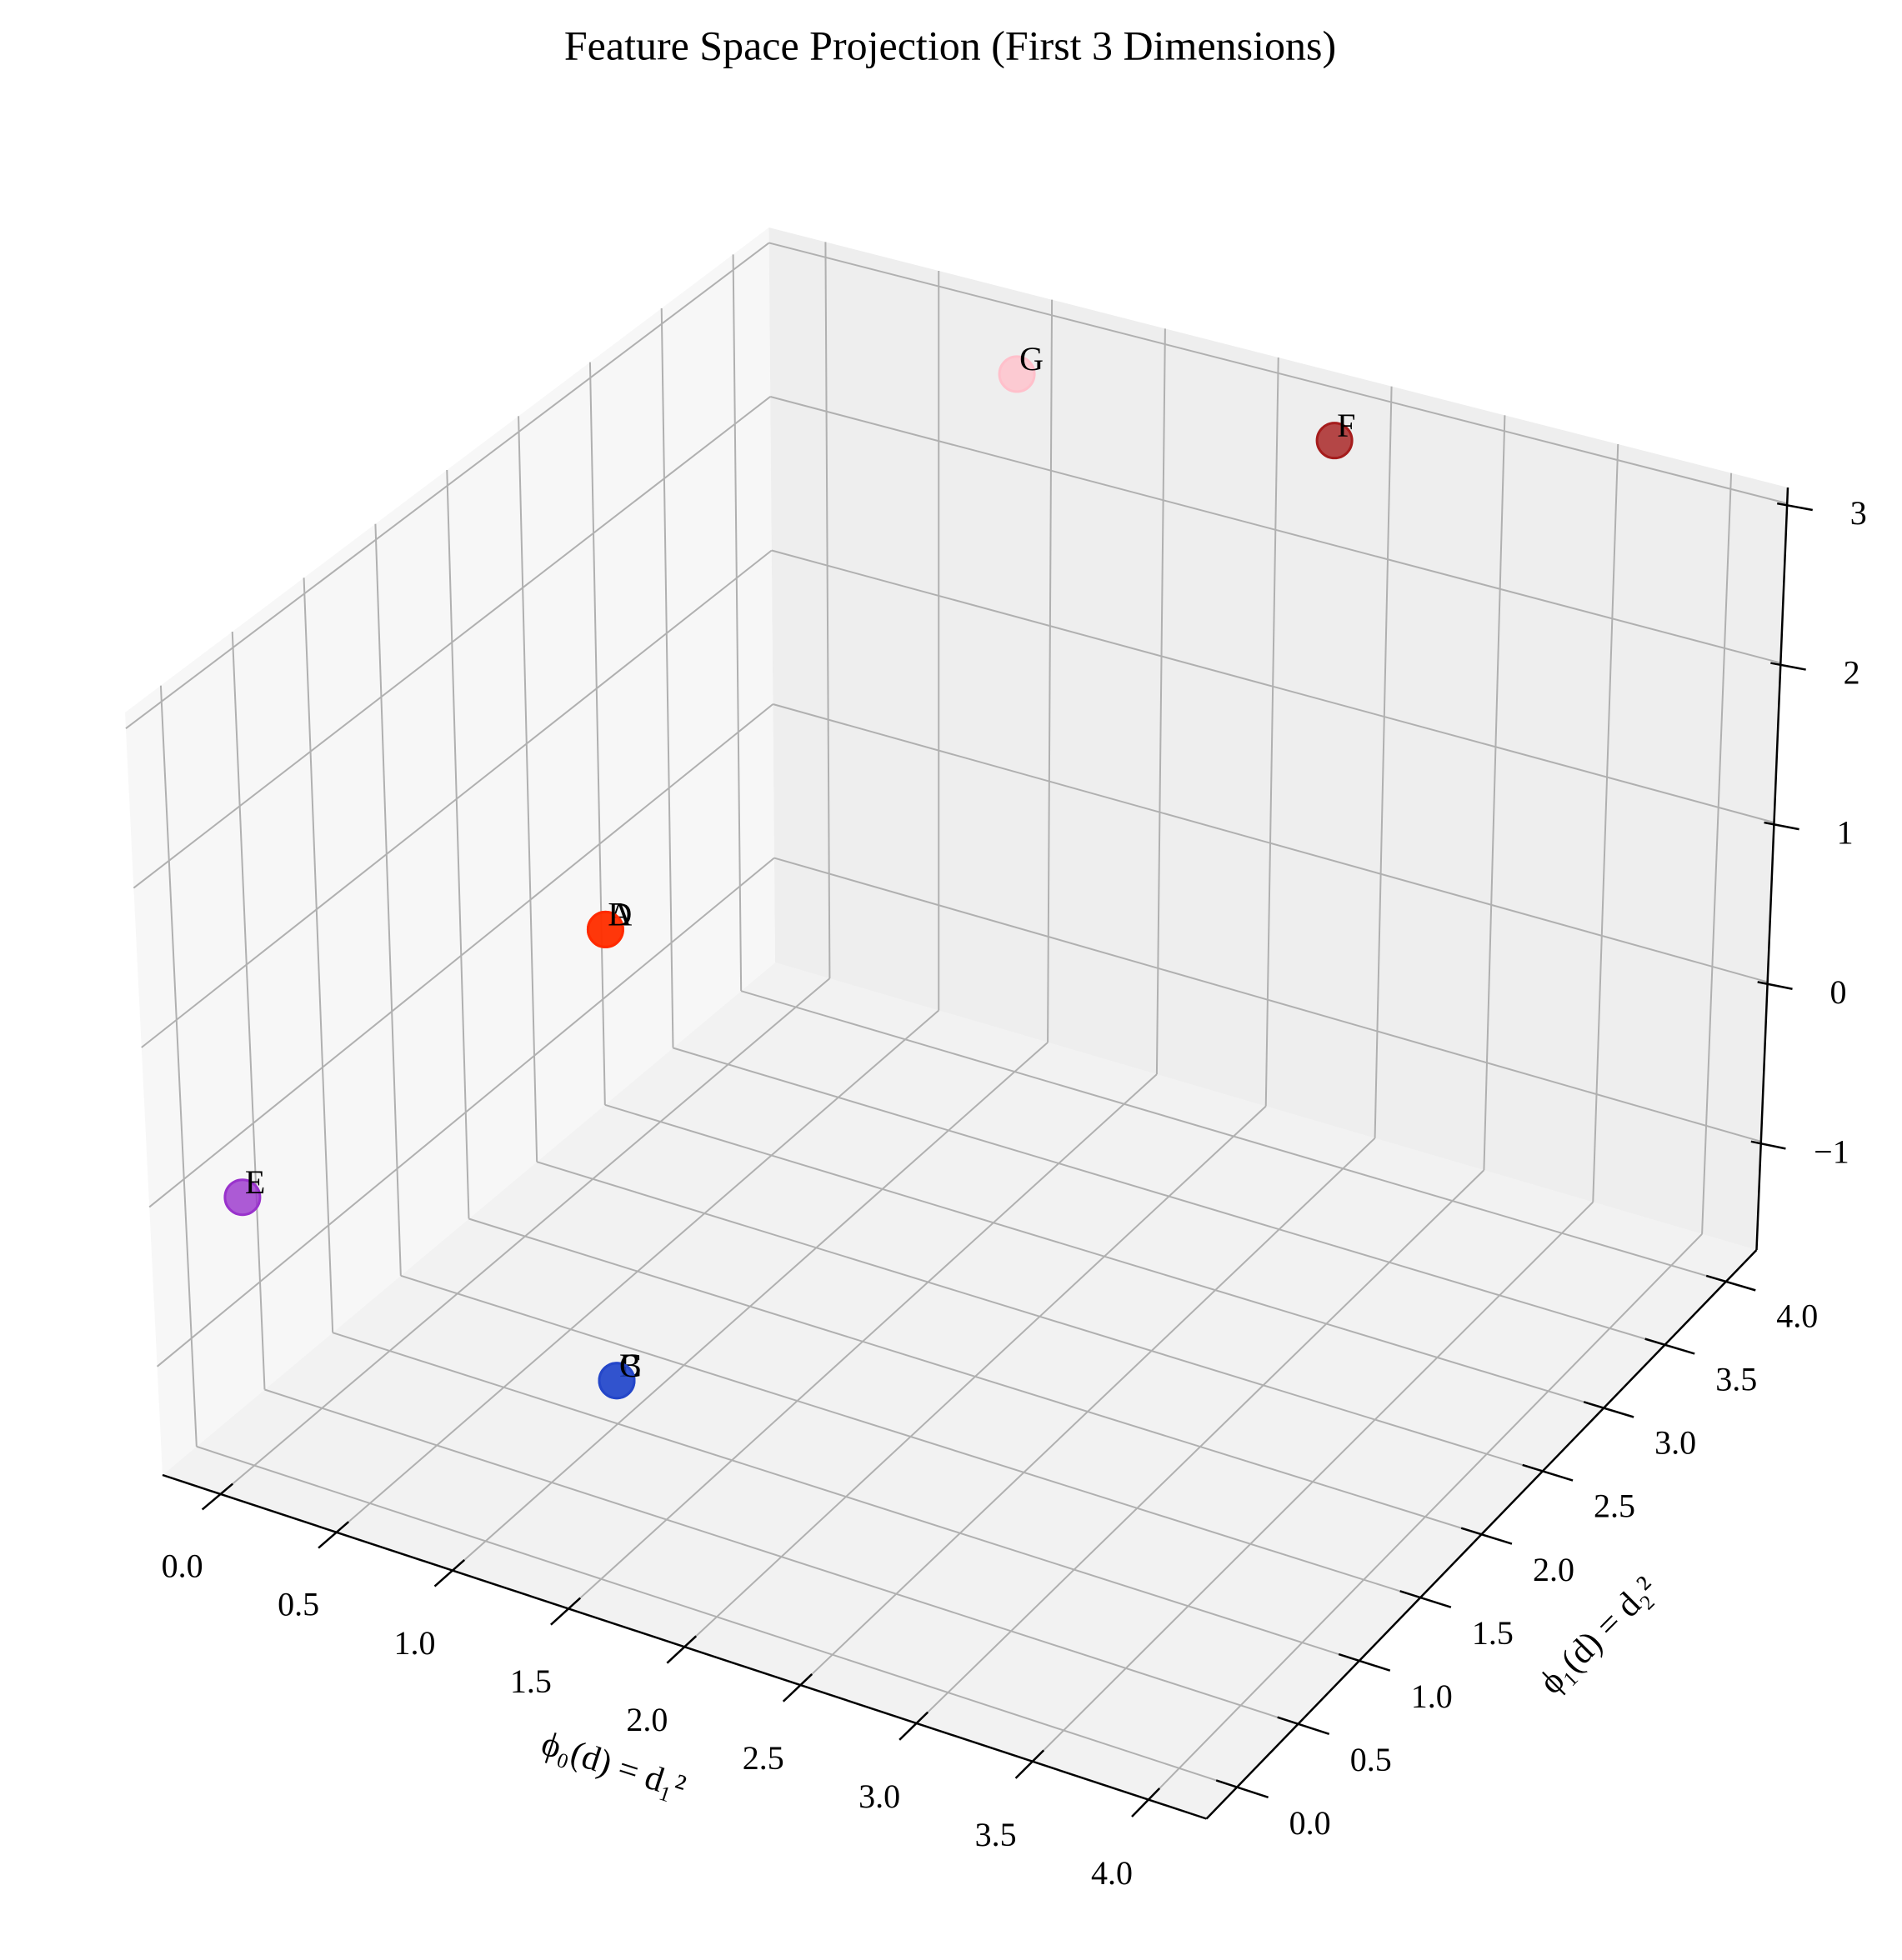 The image size is (1902, 1960). What do you see at coordinates (1432, 1696) in the screenshot?
I see `y-tick-label: 1.0` at bounding box center [1432, 1696].